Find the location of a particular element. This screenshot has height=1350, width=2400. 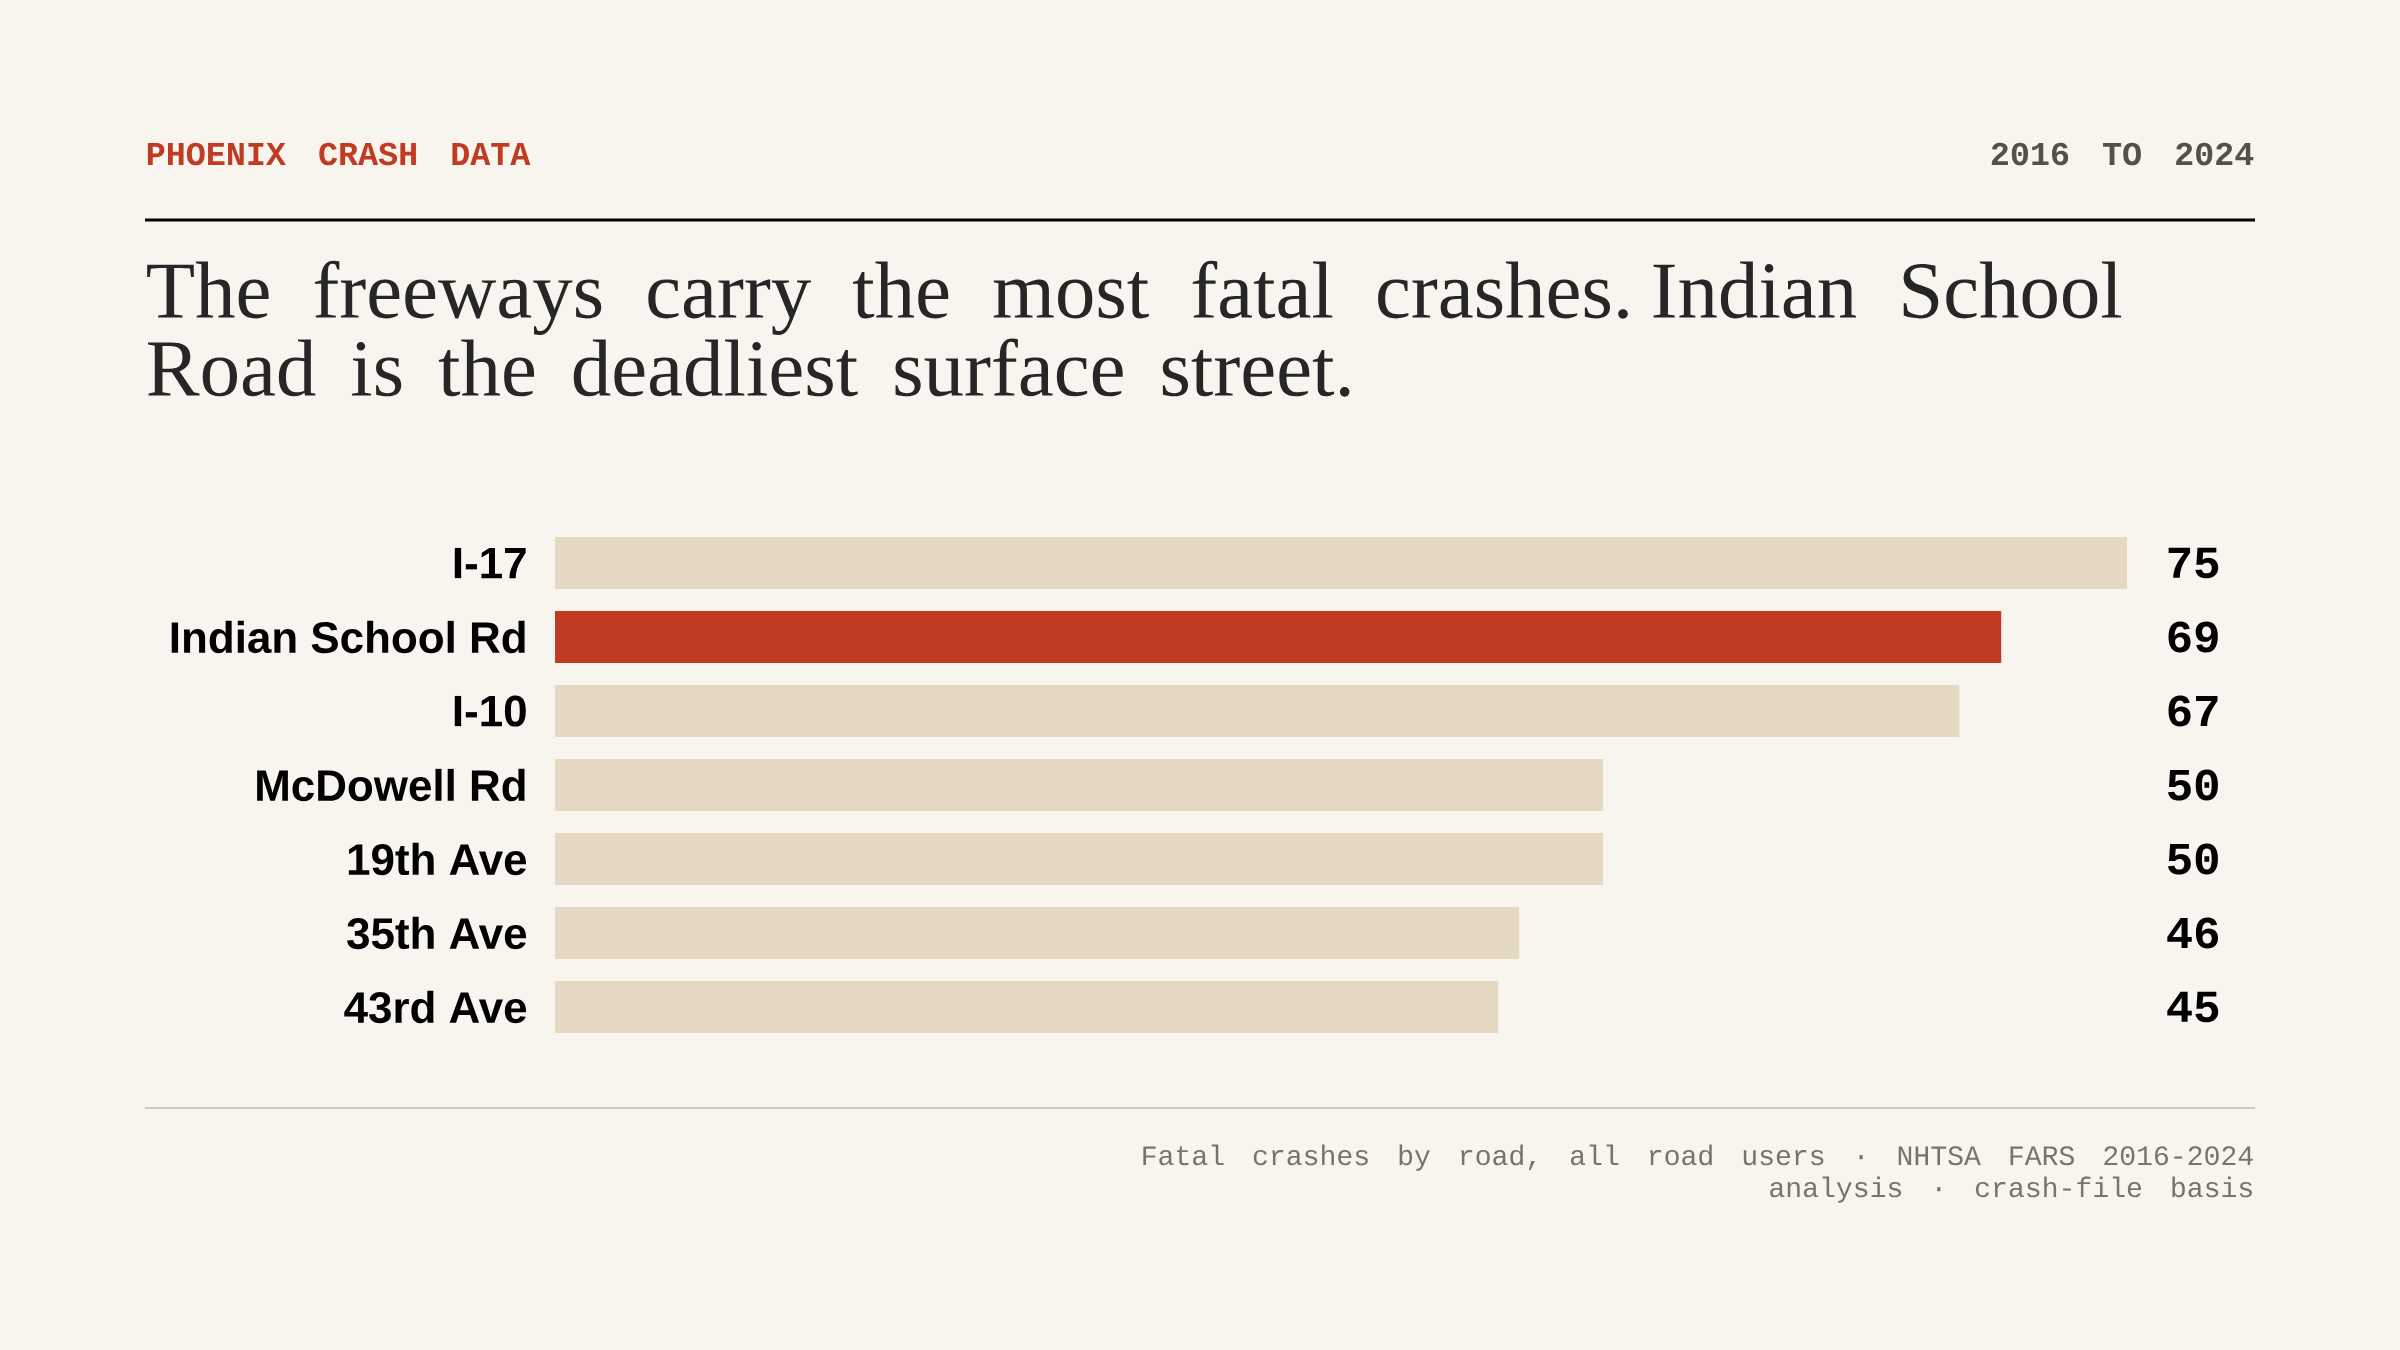

y-tick-label: I-10 is located at coordinates (490, 711).